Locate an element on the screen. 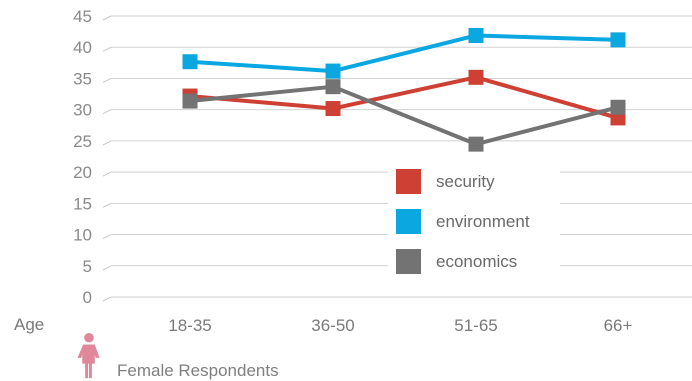  y-tick-label: 20 is located at coordinates (82, 172).